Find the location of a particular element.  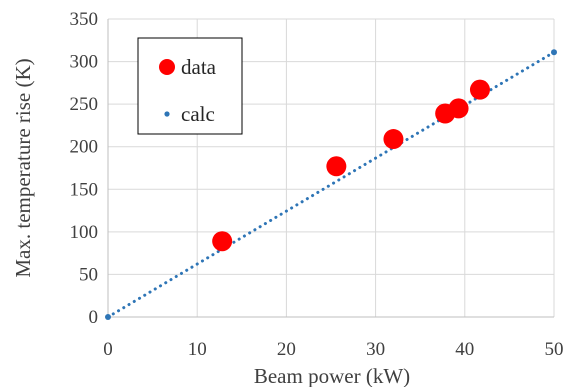

x-tick-label: 40 is located at coordinates (464, 349).